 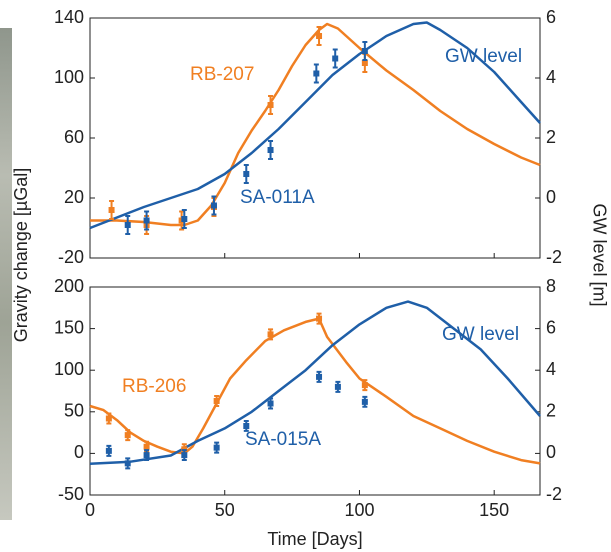 I want to click on y-axis-label: Gravity change [µGal], so click(x=21, y=255).